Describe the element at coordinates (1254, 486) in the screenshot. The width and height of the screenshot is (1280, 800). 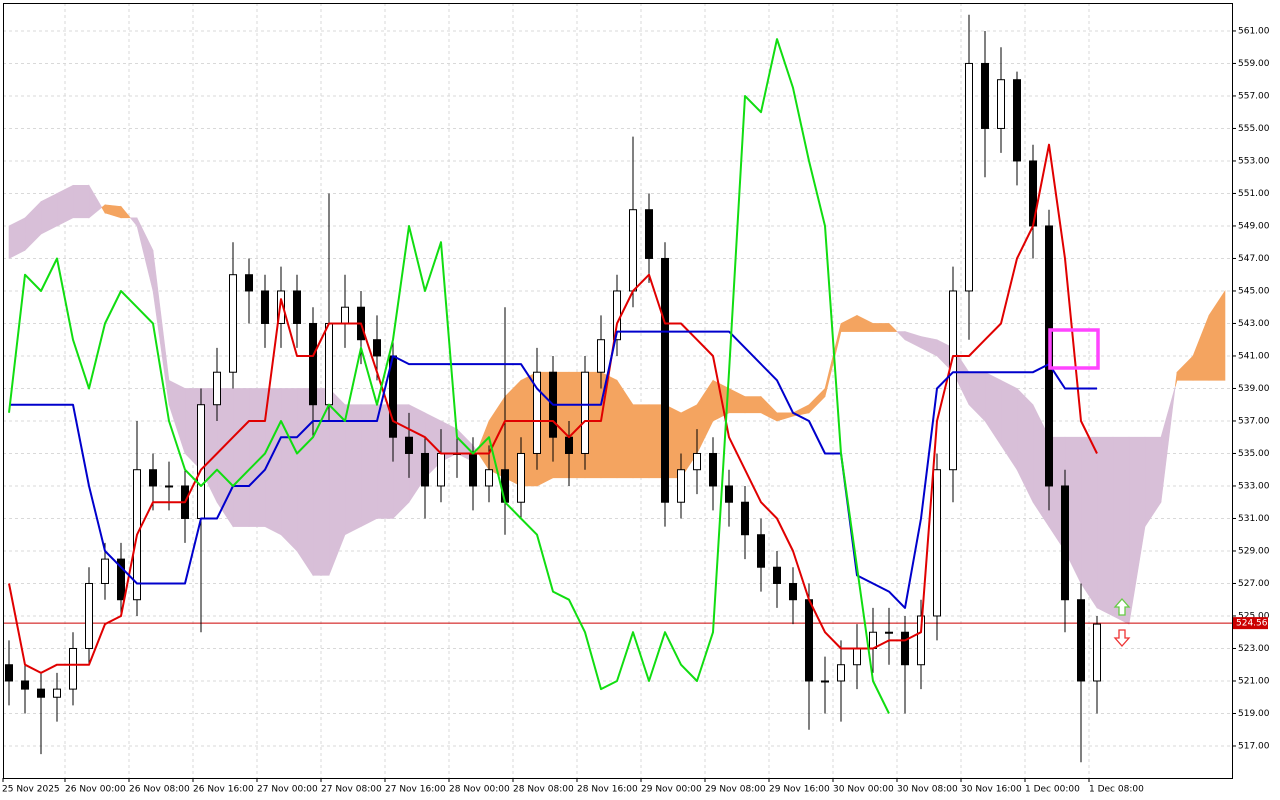
I see `y-tick-label: 533.00` at that location.